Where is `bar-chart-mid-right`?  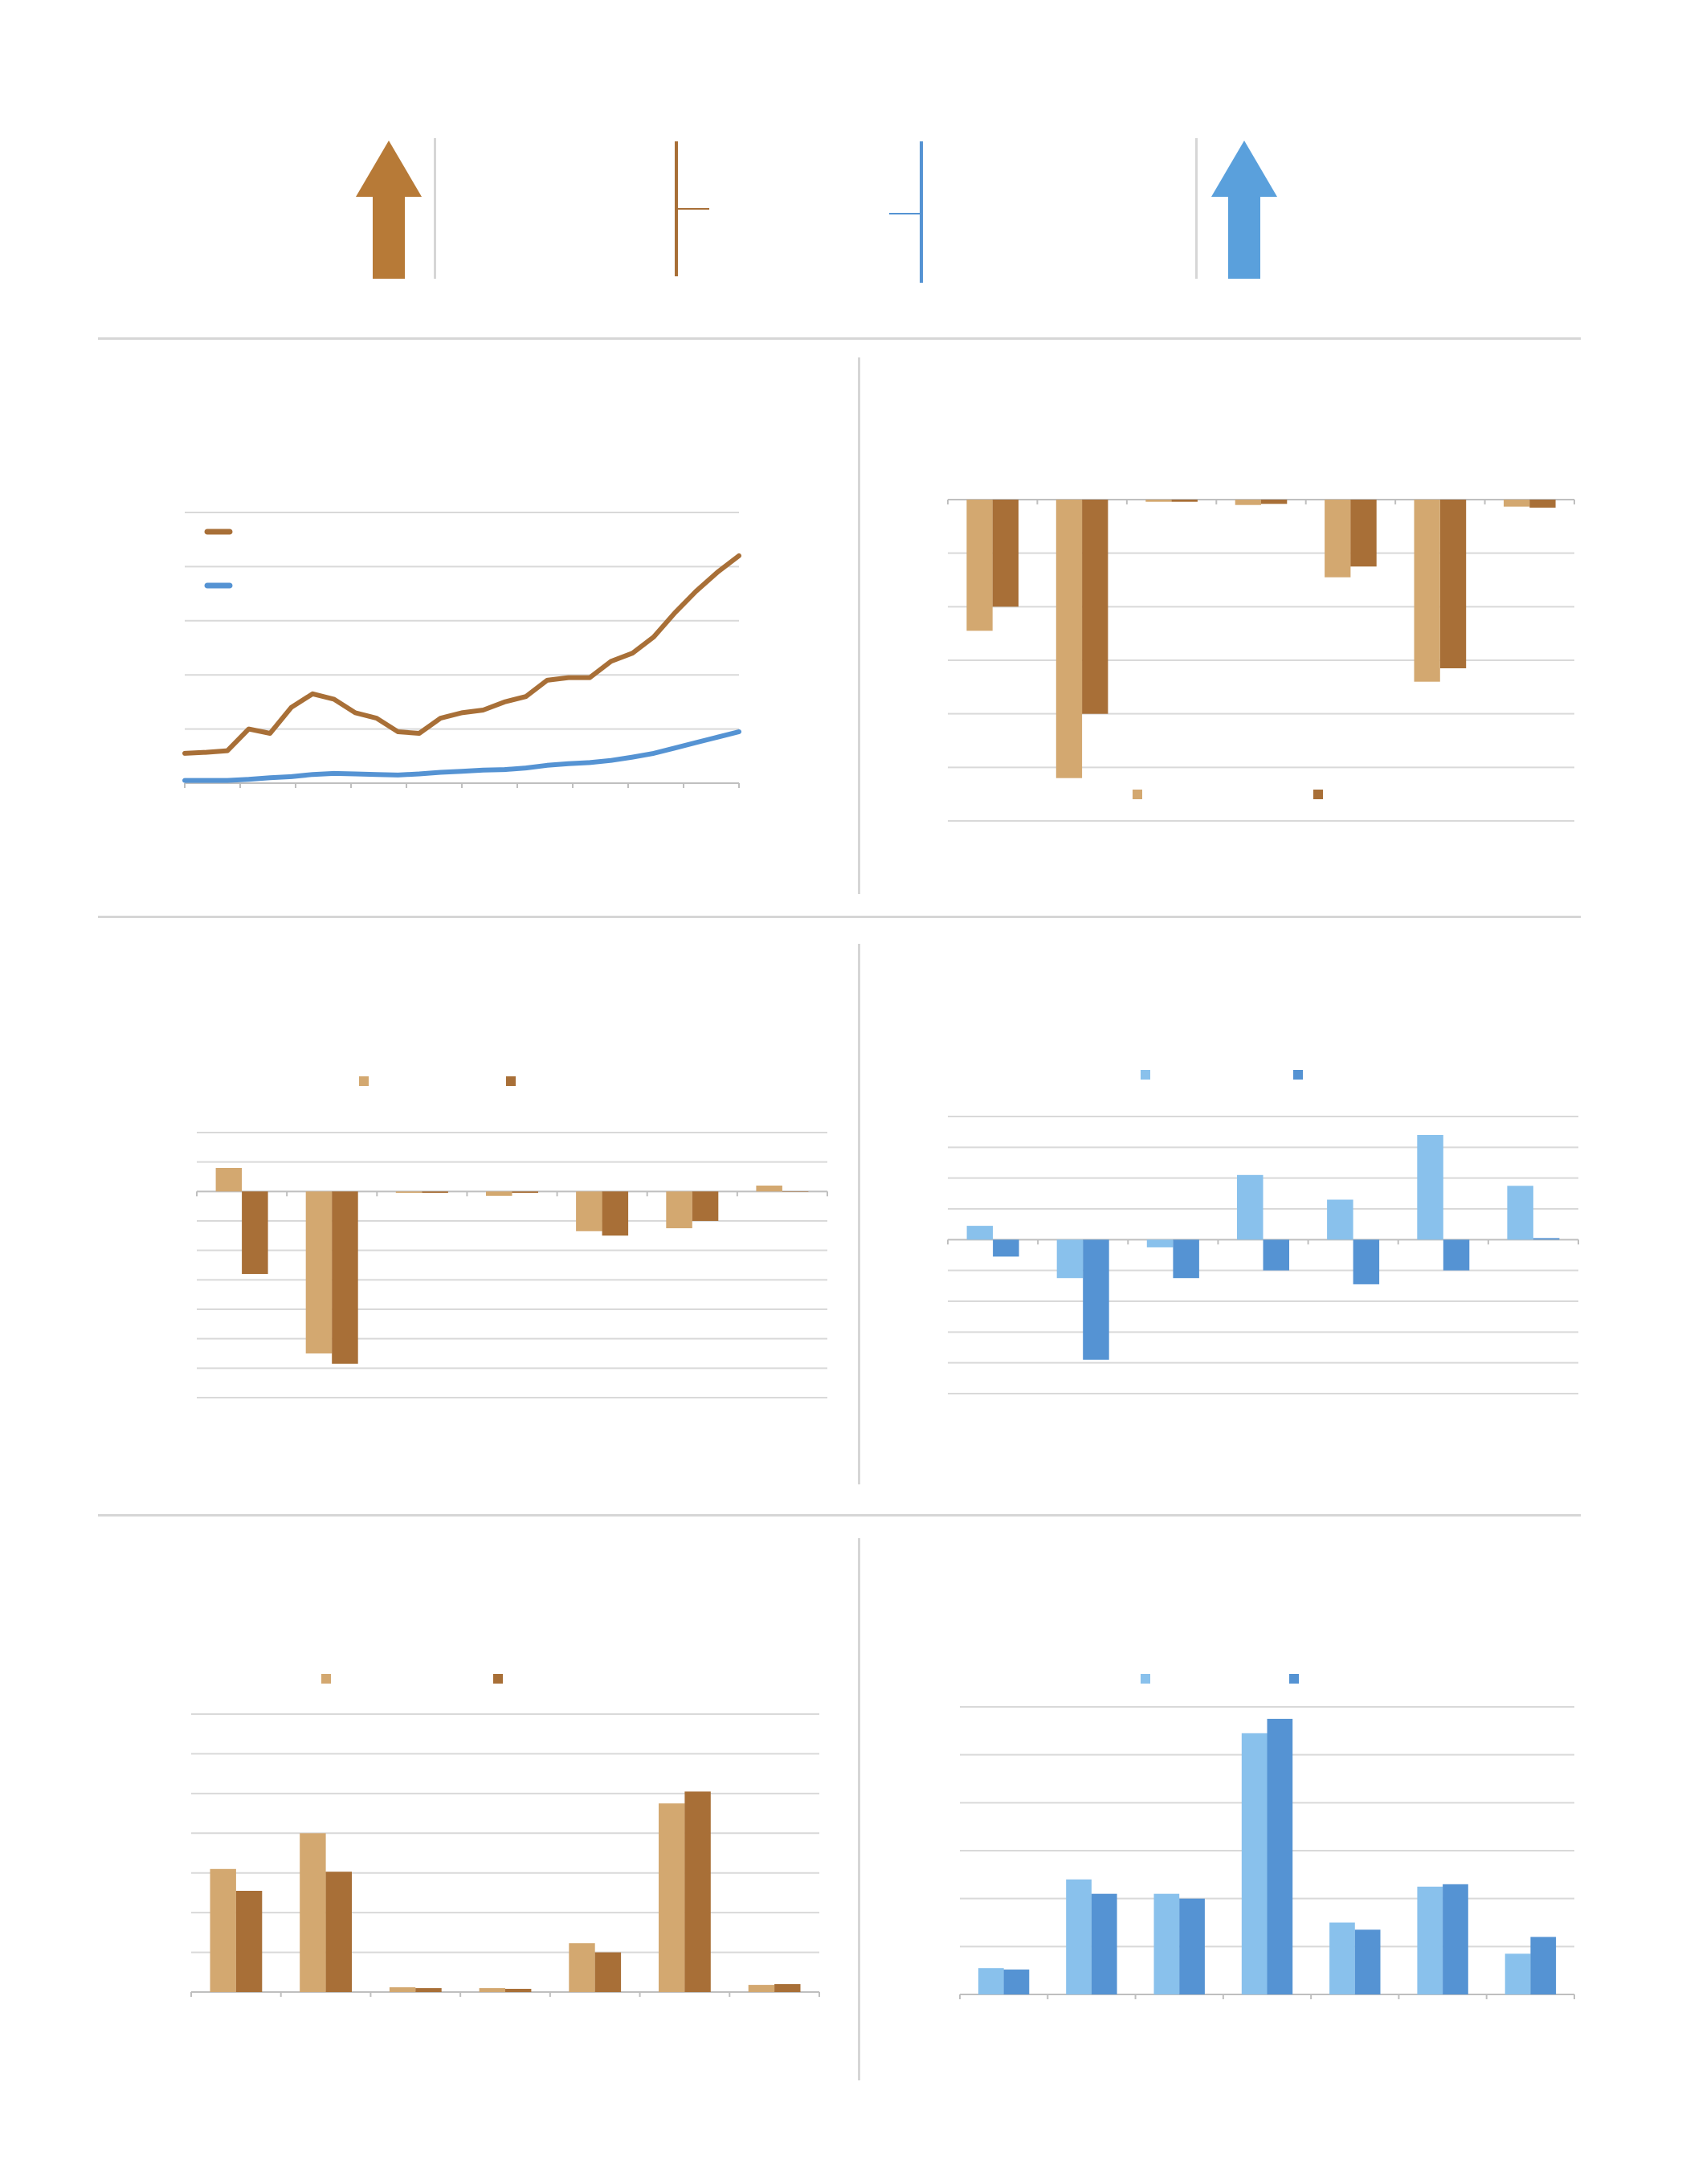 bar-chart-mid-right is located at coordinates (1263, 1232).